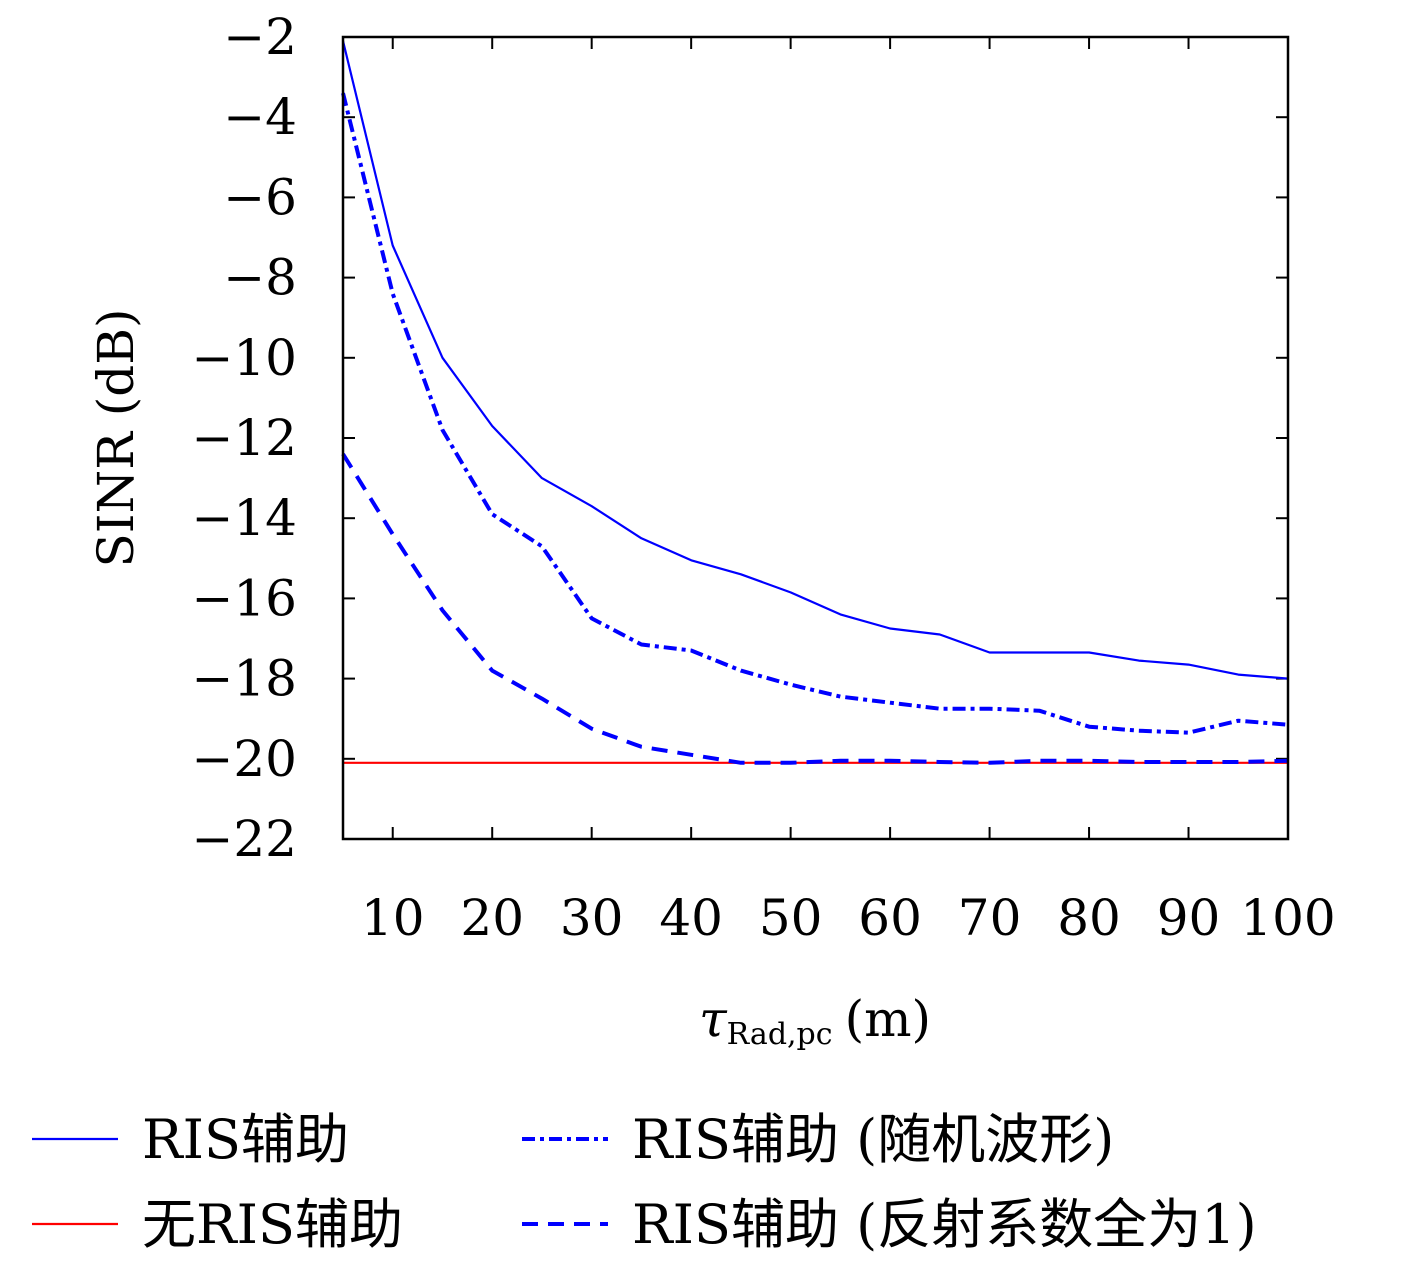 Image resolution: width=1417 pixels, height=1264 pixels. I want to click on y-tick-label: −22, so click(244, 839).